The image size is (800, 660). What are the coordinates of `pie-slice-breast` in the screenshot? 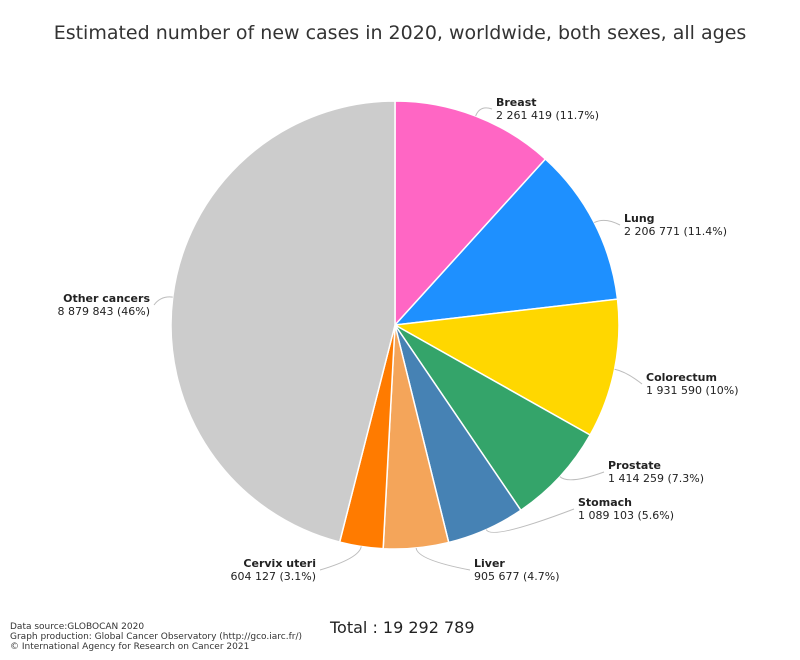 It's located at (470, 213).